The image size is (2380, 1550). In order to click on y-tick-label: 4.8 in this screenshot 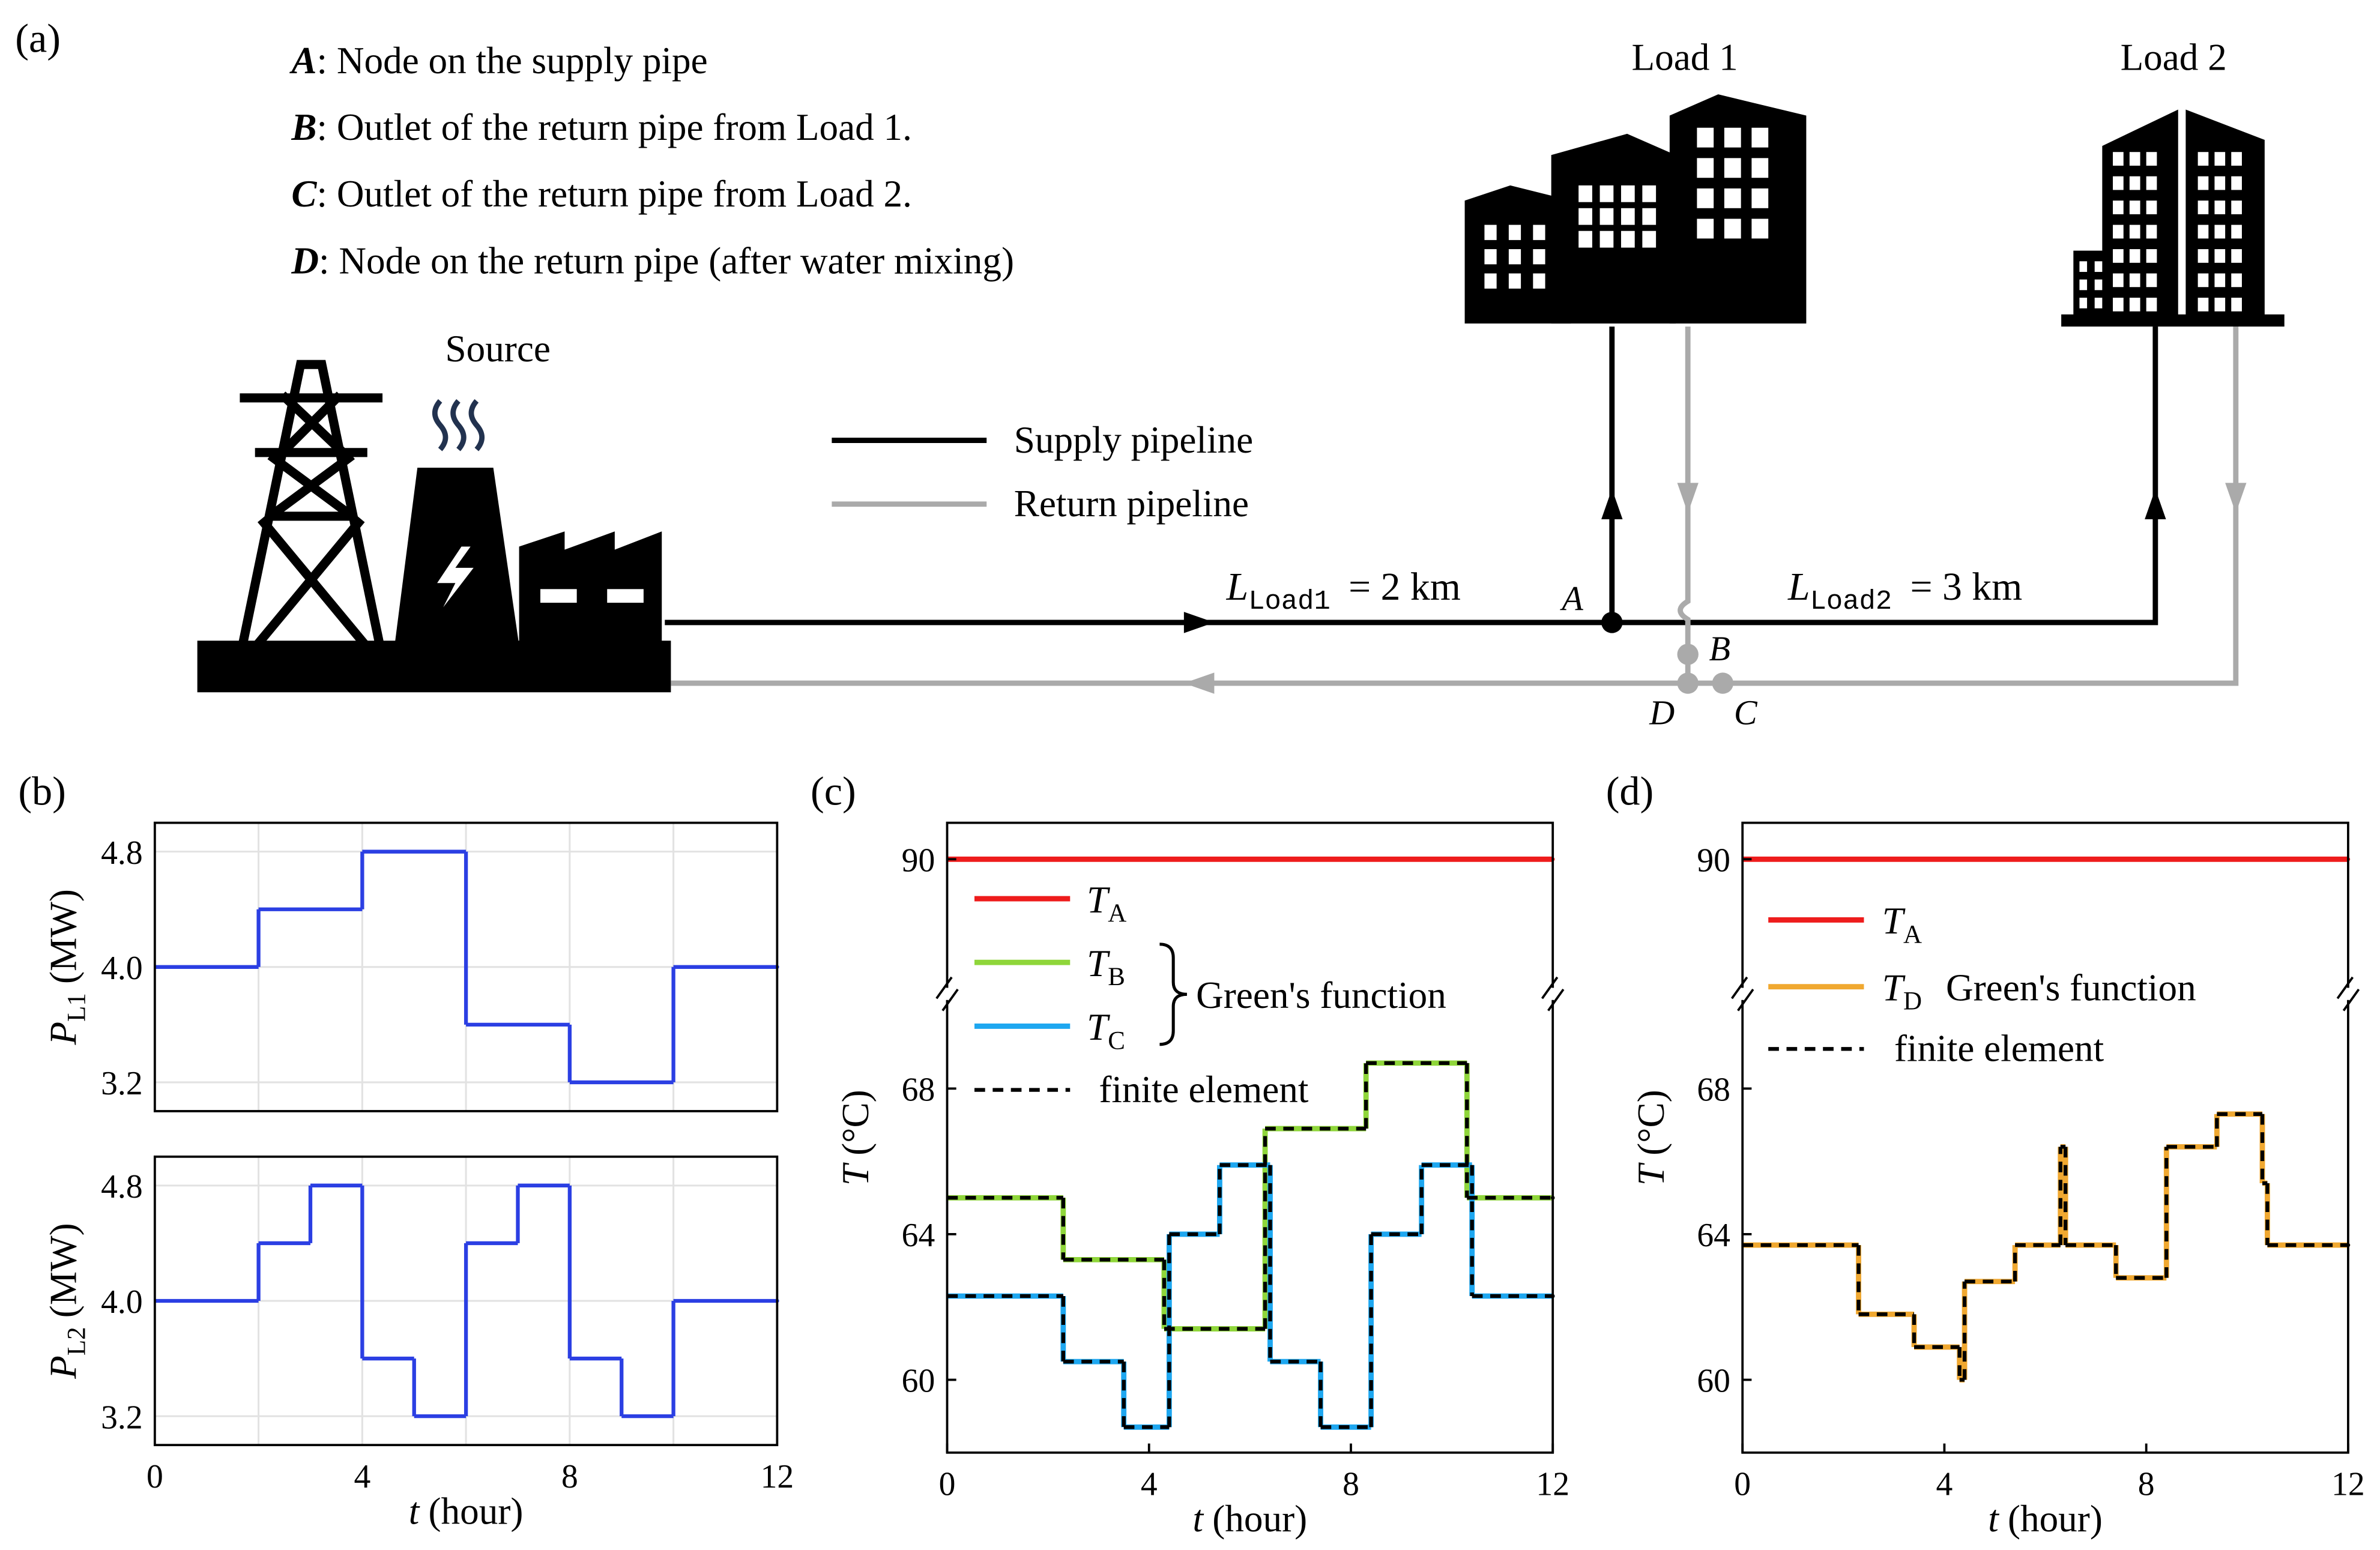, I will do `click(122, 1186)`.